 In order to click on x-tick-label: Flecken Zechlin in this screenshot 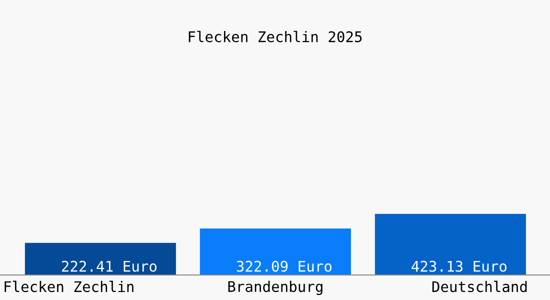, I will do `click(69, 286)`.